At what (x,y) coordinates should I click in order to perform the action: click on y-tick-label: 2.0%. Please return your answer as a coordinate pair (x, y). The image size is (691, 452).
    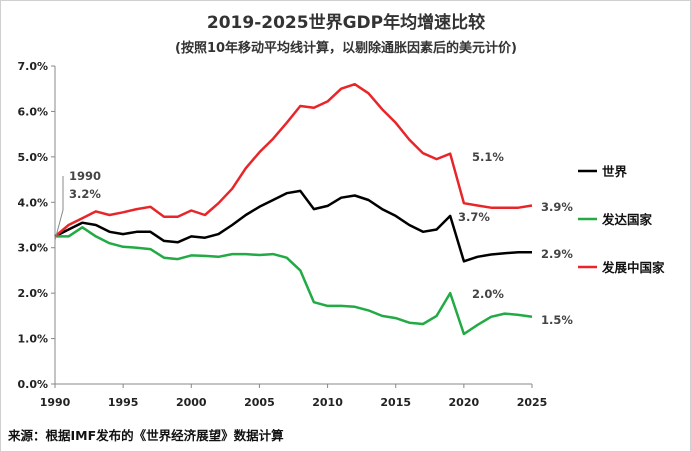
    Looking at the image, I should click on (32, 293).